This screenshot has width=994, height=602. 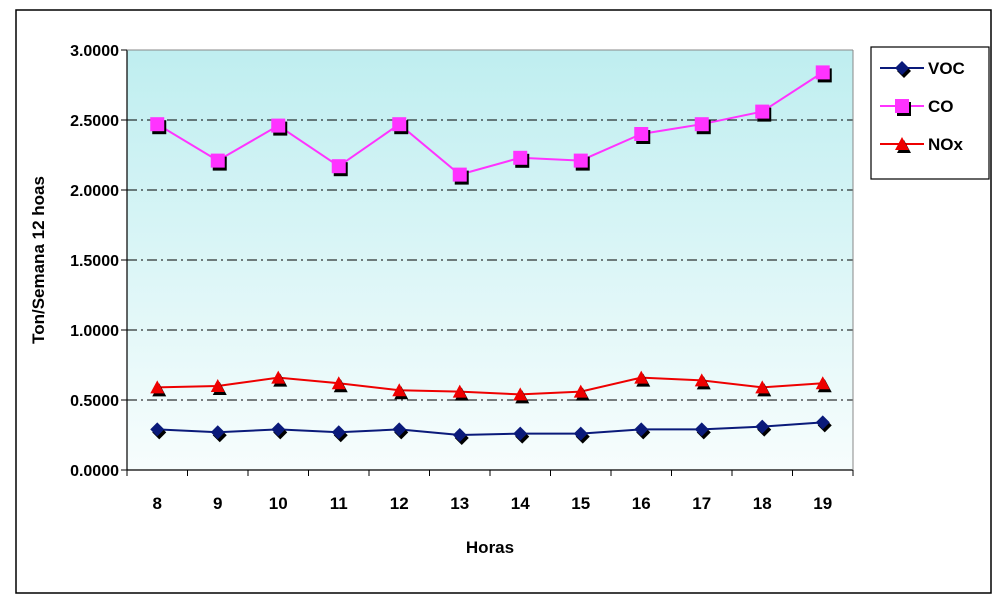 I want to click on legend-entry-co: CO, so click(x=917, y=106).